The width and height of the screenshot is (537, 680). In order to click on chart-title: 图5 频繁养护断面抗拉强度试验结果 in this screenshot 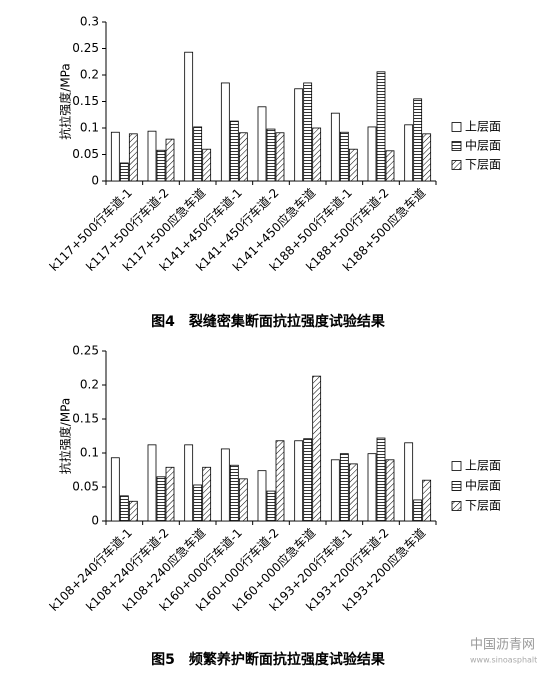, I will do `click(268, 659)`.